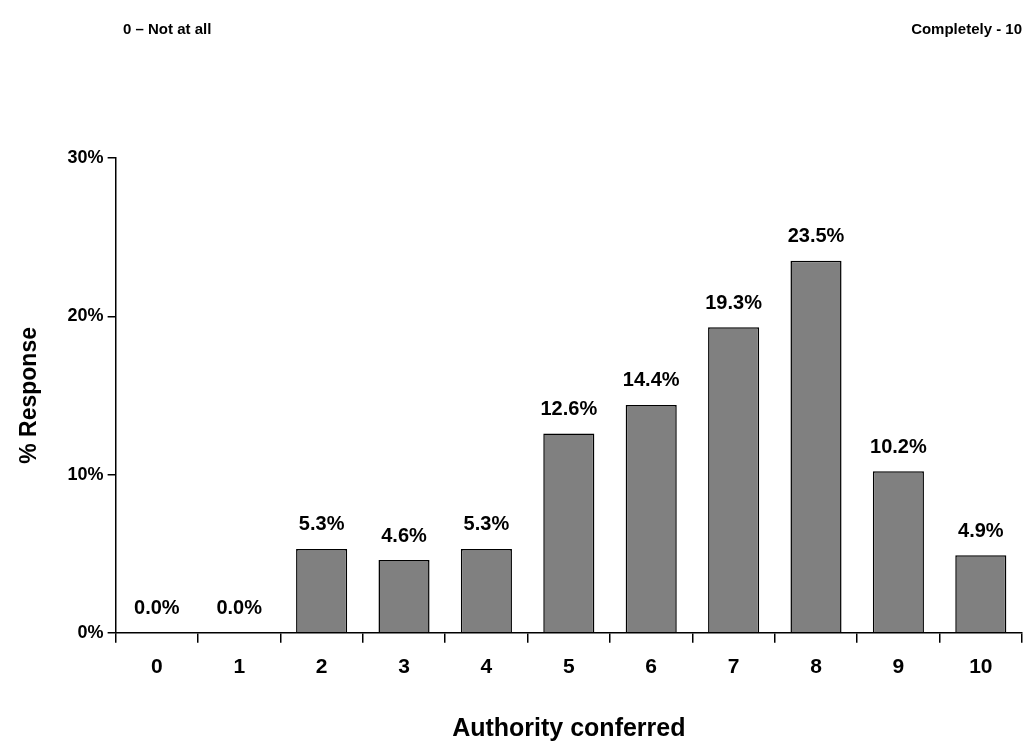  I want to click on data-label: 4.9%, so click(981, 529).